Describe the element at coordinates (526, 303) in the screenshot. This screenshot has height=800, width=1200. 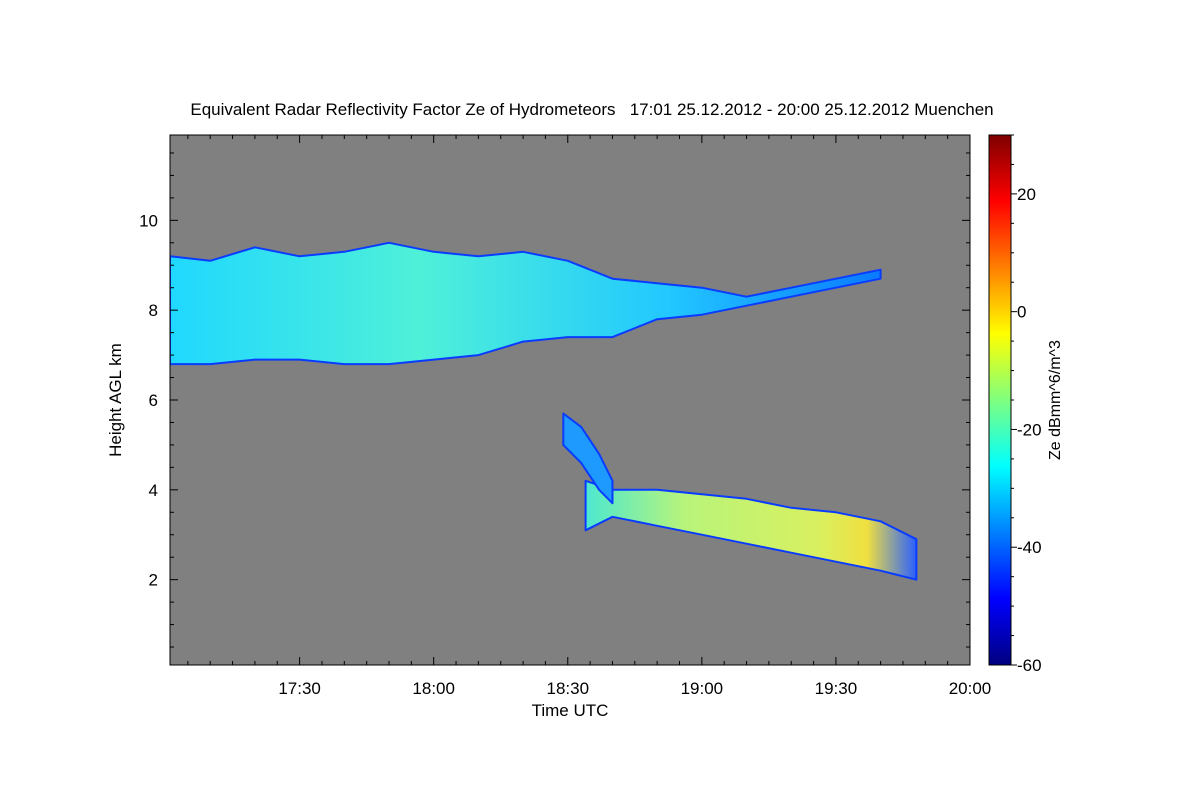
I see `upper-cloud-layer-band` at that location.